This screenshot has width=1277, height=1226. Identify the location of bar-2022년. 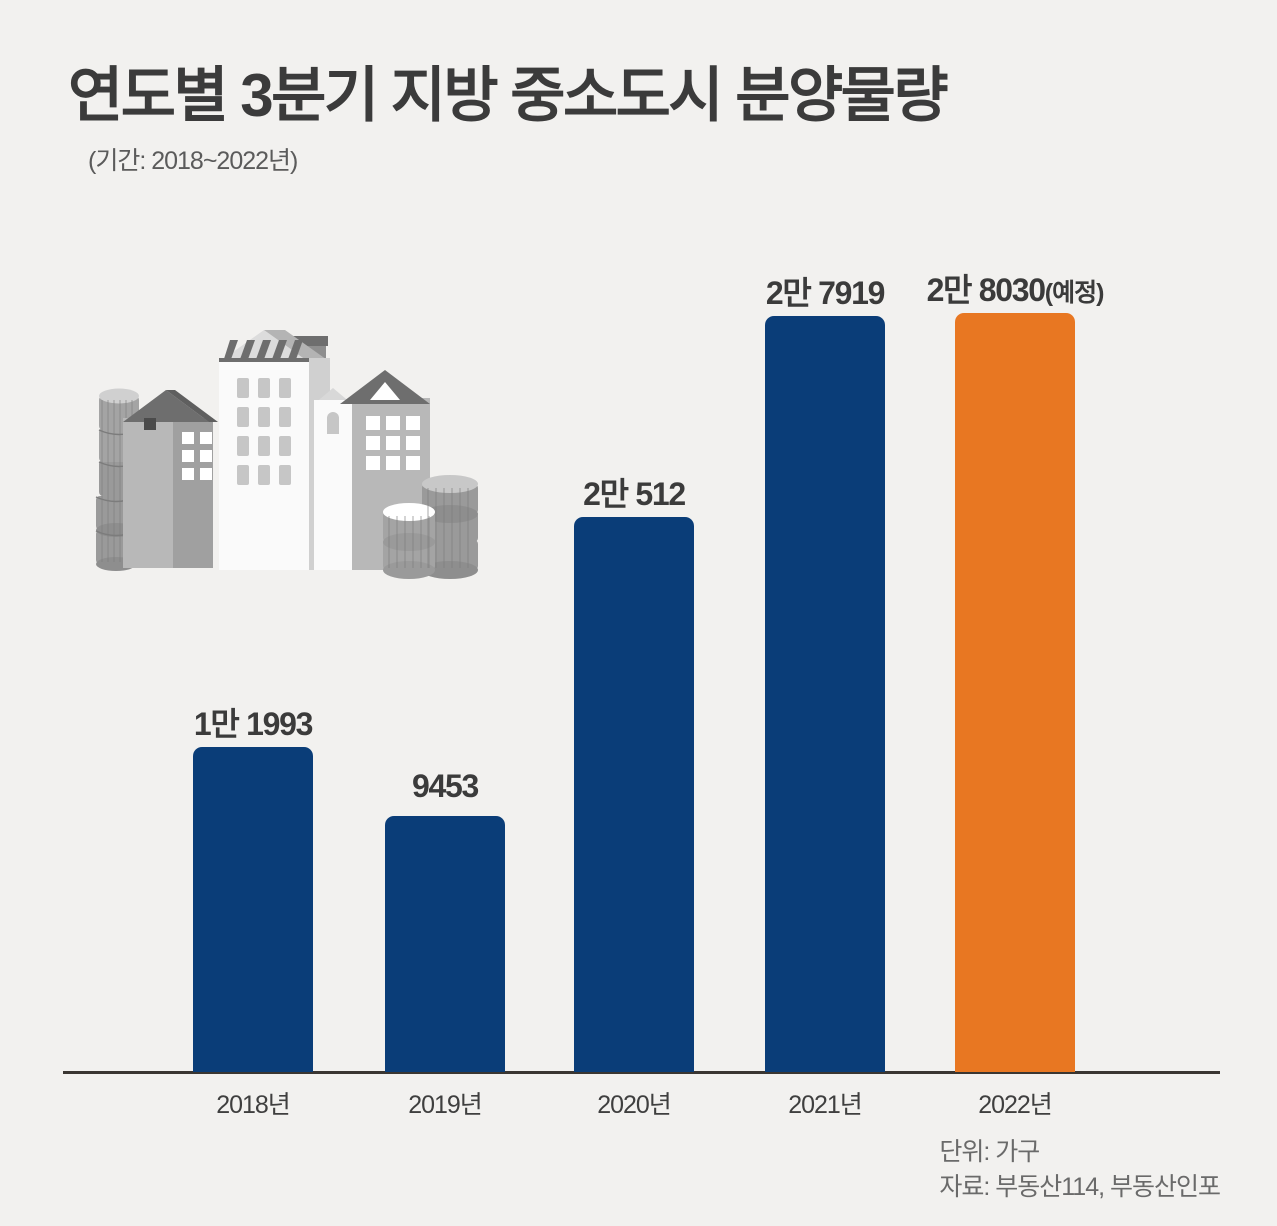
(1015, 692).